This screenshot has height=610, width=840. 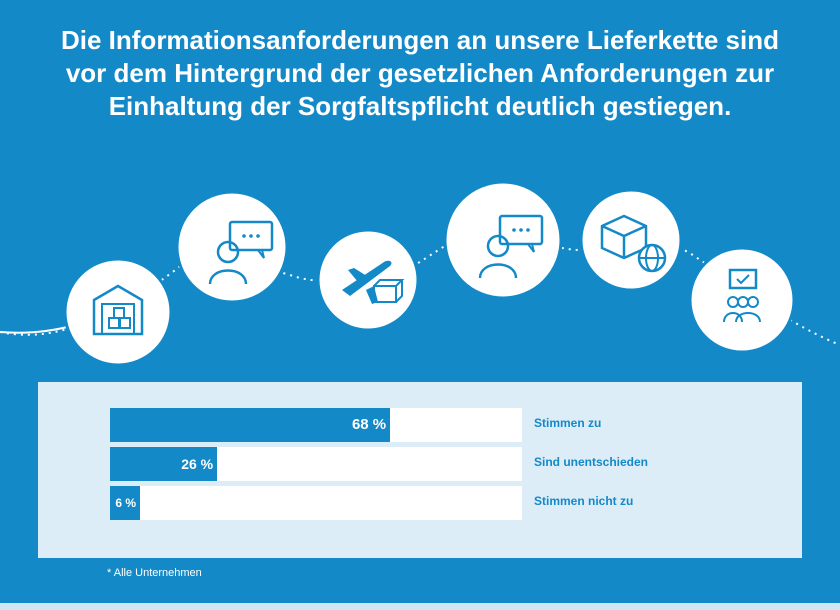 What do you see at coordinates (631, 240) in the screenshot?
I see `box-globe-icon` at bounding box center [631, 240].